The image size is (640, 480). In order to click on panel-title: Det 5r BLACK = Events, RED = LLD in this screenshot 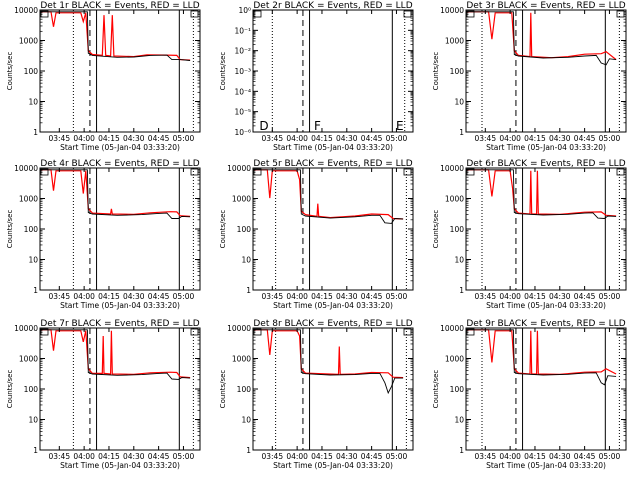, I will do `click(332, 164)`.